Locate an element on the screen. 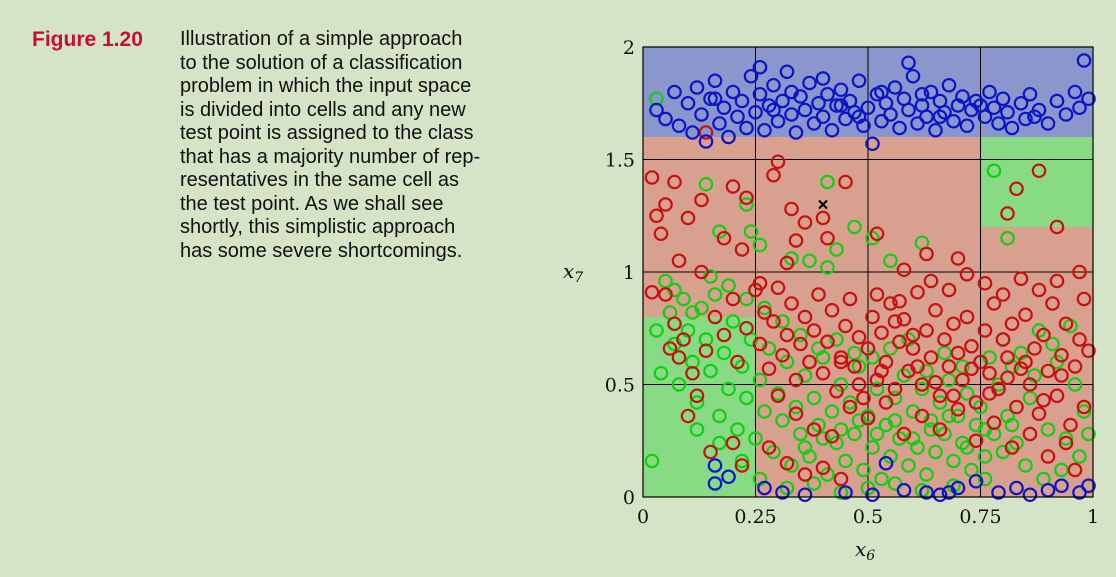  x-axis-label: x6 is located at coordinates (865, 550).